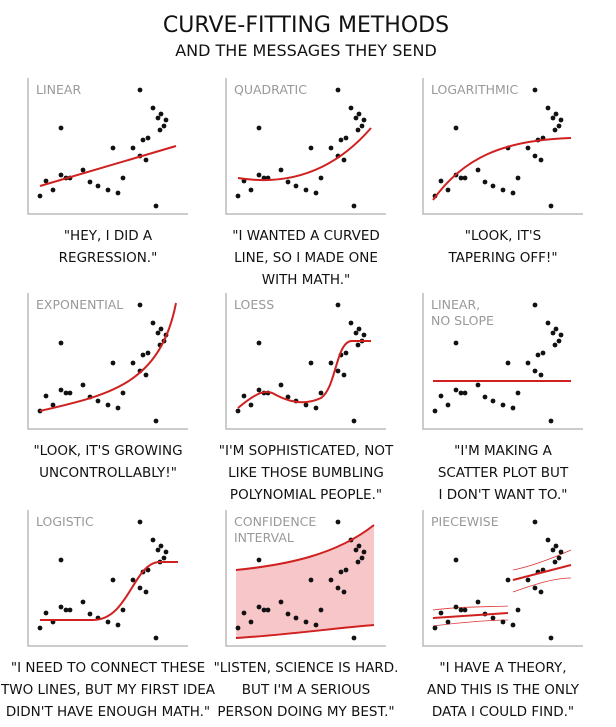 The height and width of the screenshot is (727, 616). Describe the element at coordinates (79, 304) in the screenshot. I see `panel-label: EXPONENTIAL` at that location.